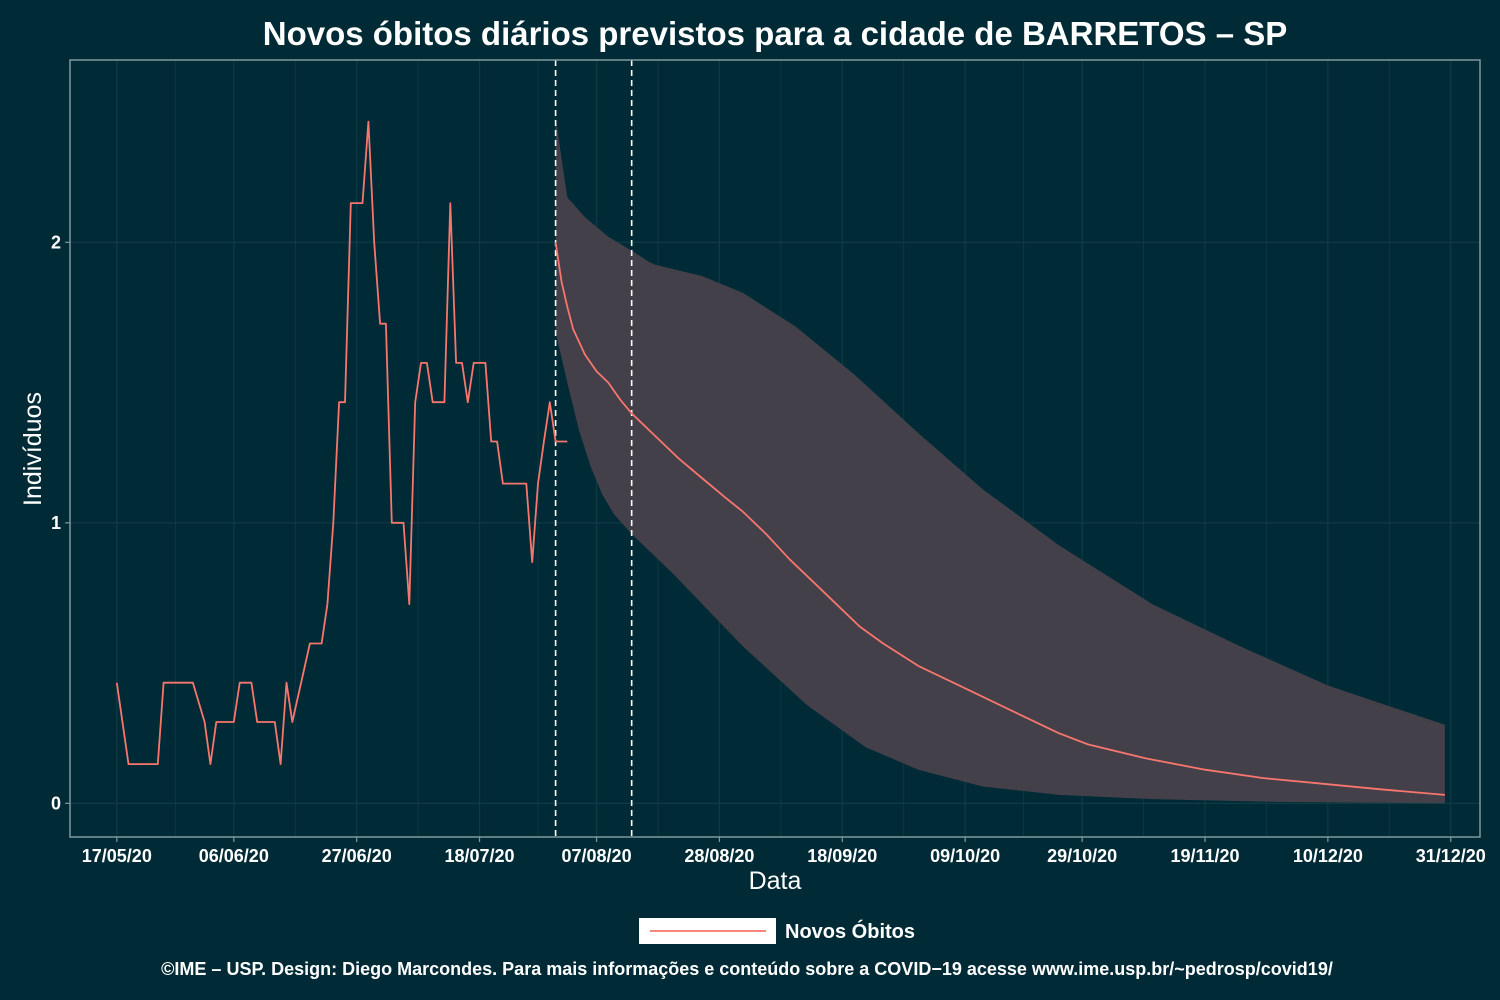 The image size is (1500, 1000). I want to click on x-tick-label: 19/11/20, so click(1204, 856).